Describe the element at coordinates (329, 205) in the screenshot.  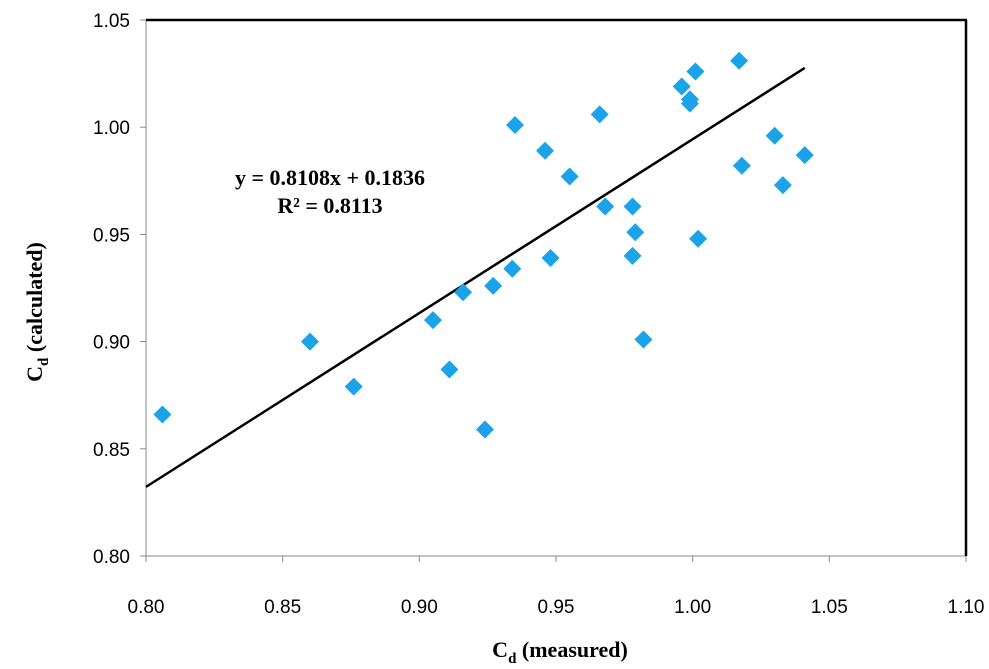
I see `r-squared-label: R² = 0.8113` at that location.